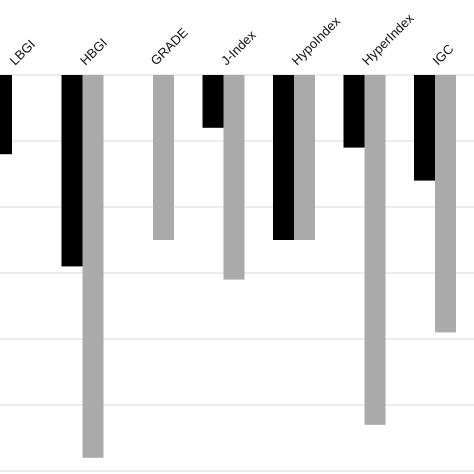  What do you see at coordinates (388, 39) in the screenshot?
I see `category-label: HyperIndex` at bounding box center [388, 39].